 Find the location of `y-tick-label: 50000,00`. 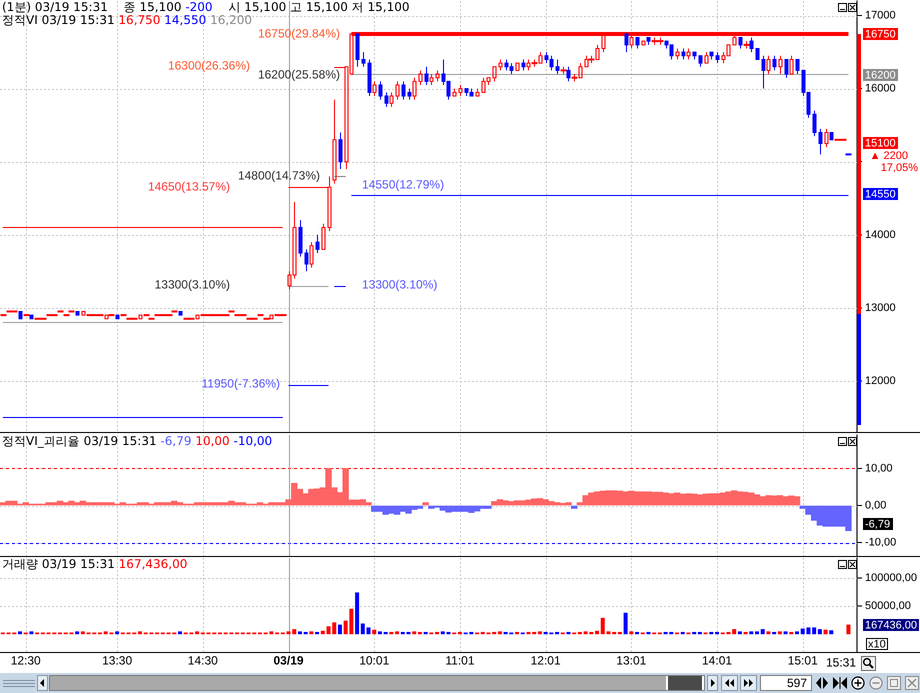

y-tick-label: 50000,00 is located at coordinates (888, 606).